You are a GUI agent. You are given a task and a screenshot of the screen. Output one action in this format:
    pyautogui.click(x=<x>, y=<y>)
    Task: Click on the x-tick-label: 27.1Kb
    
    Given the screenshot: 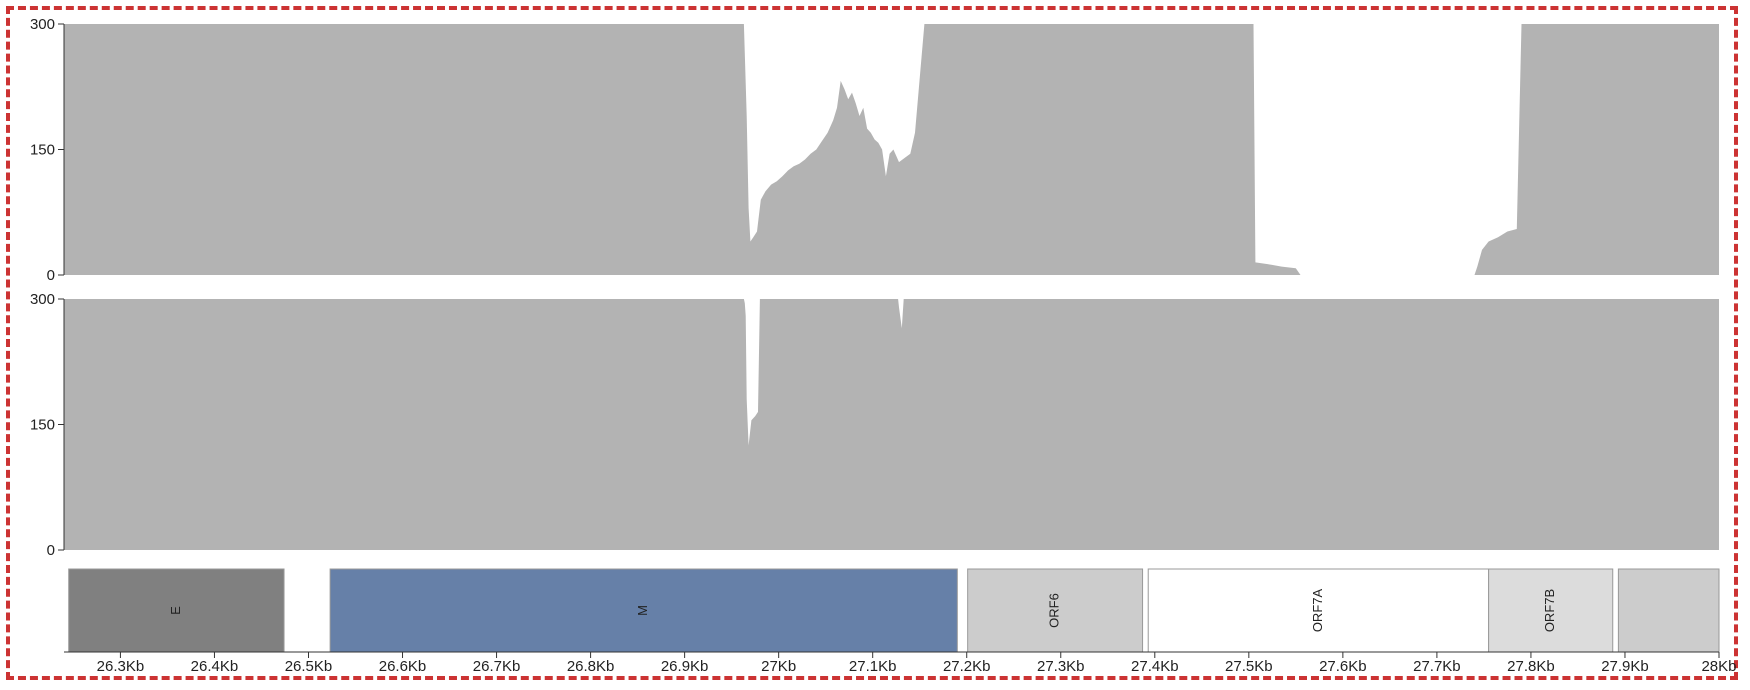 What is the action you would take?
    pyautogui.click(x=873, y=666)
    